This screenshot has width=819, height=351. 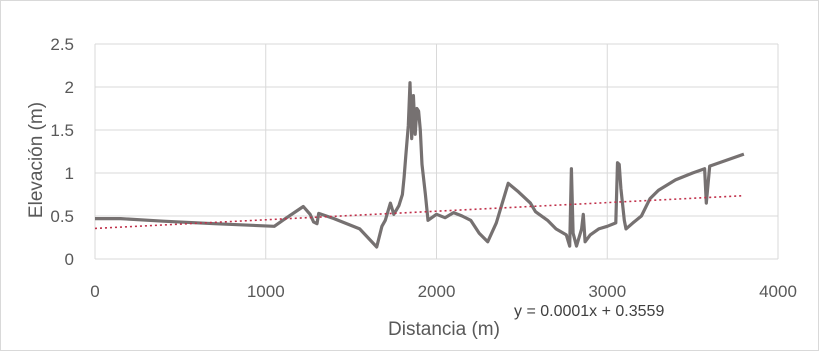 I want to click on linear-trendline, so click(x=419, y=212).